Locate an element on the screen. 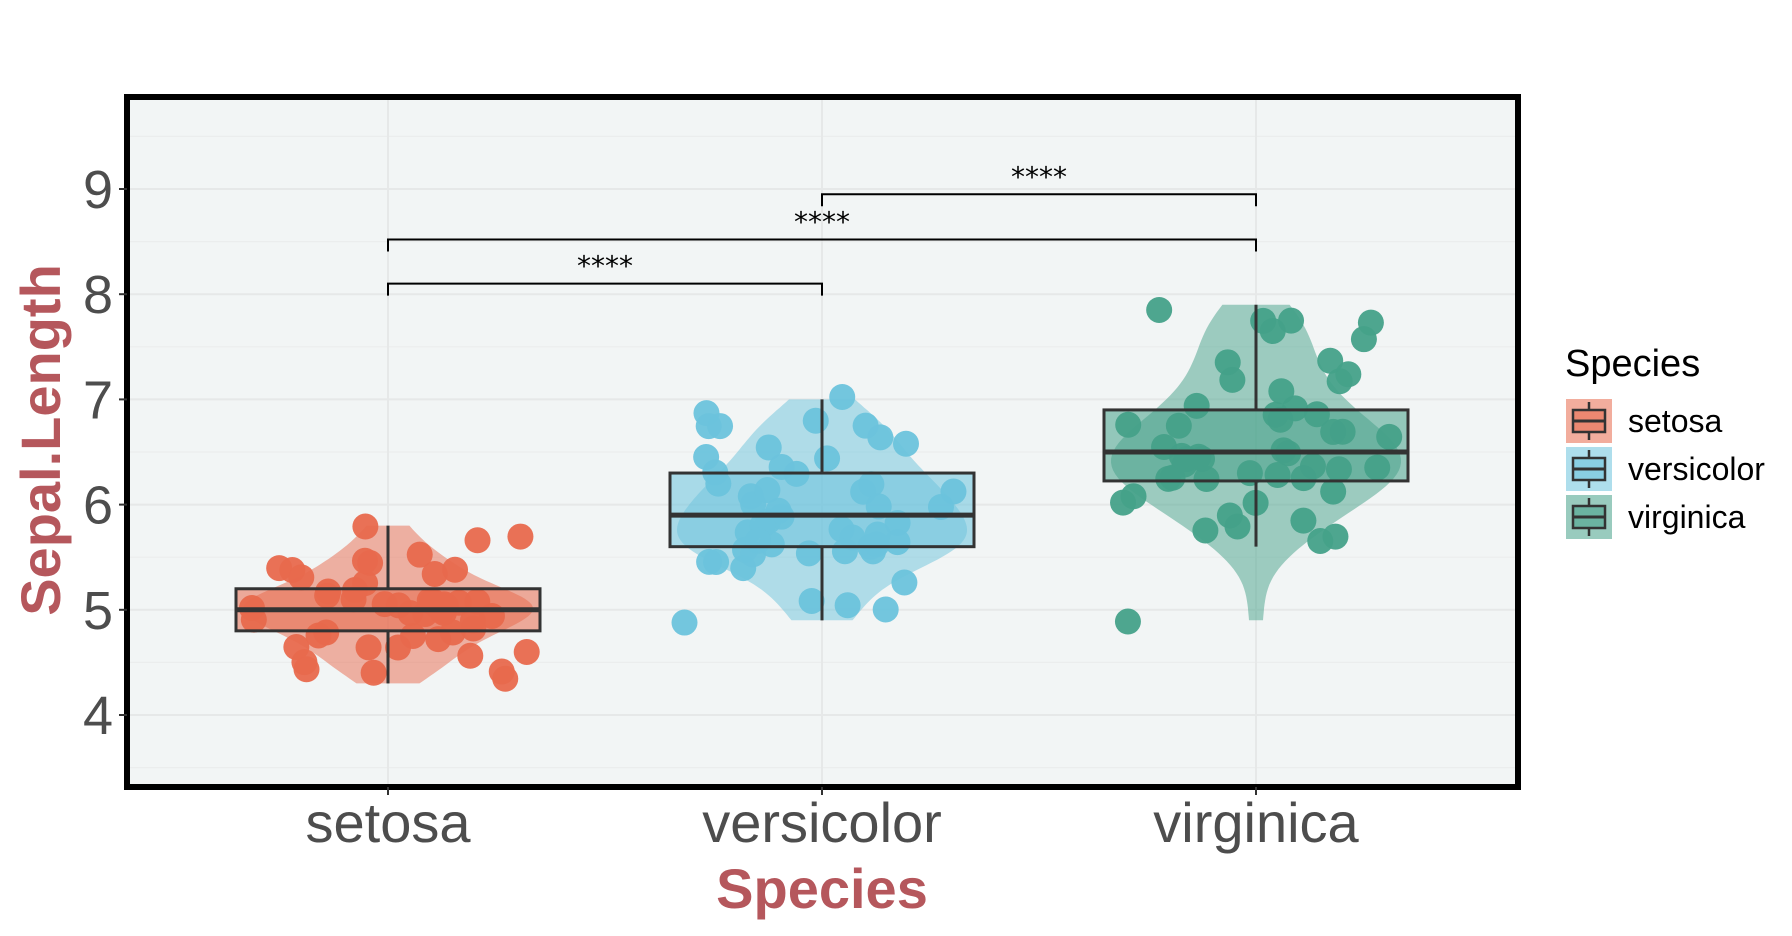 Image resolution: width=1792 pixels, height=936 pixels. significance-brackets: **** **** **** is located at coordinates (822, 228).